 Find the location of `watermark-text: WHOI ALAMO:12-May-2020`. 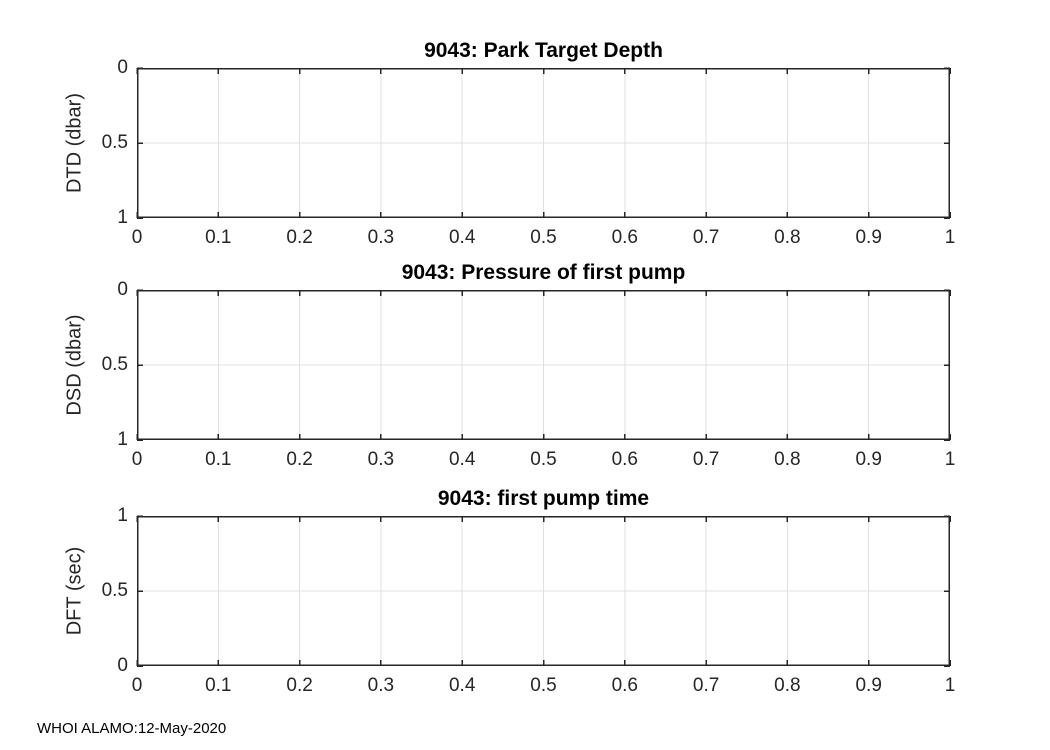

watermark-text: WHOI ALAMO:12-May-2020 is located at coordinates (132, 728).